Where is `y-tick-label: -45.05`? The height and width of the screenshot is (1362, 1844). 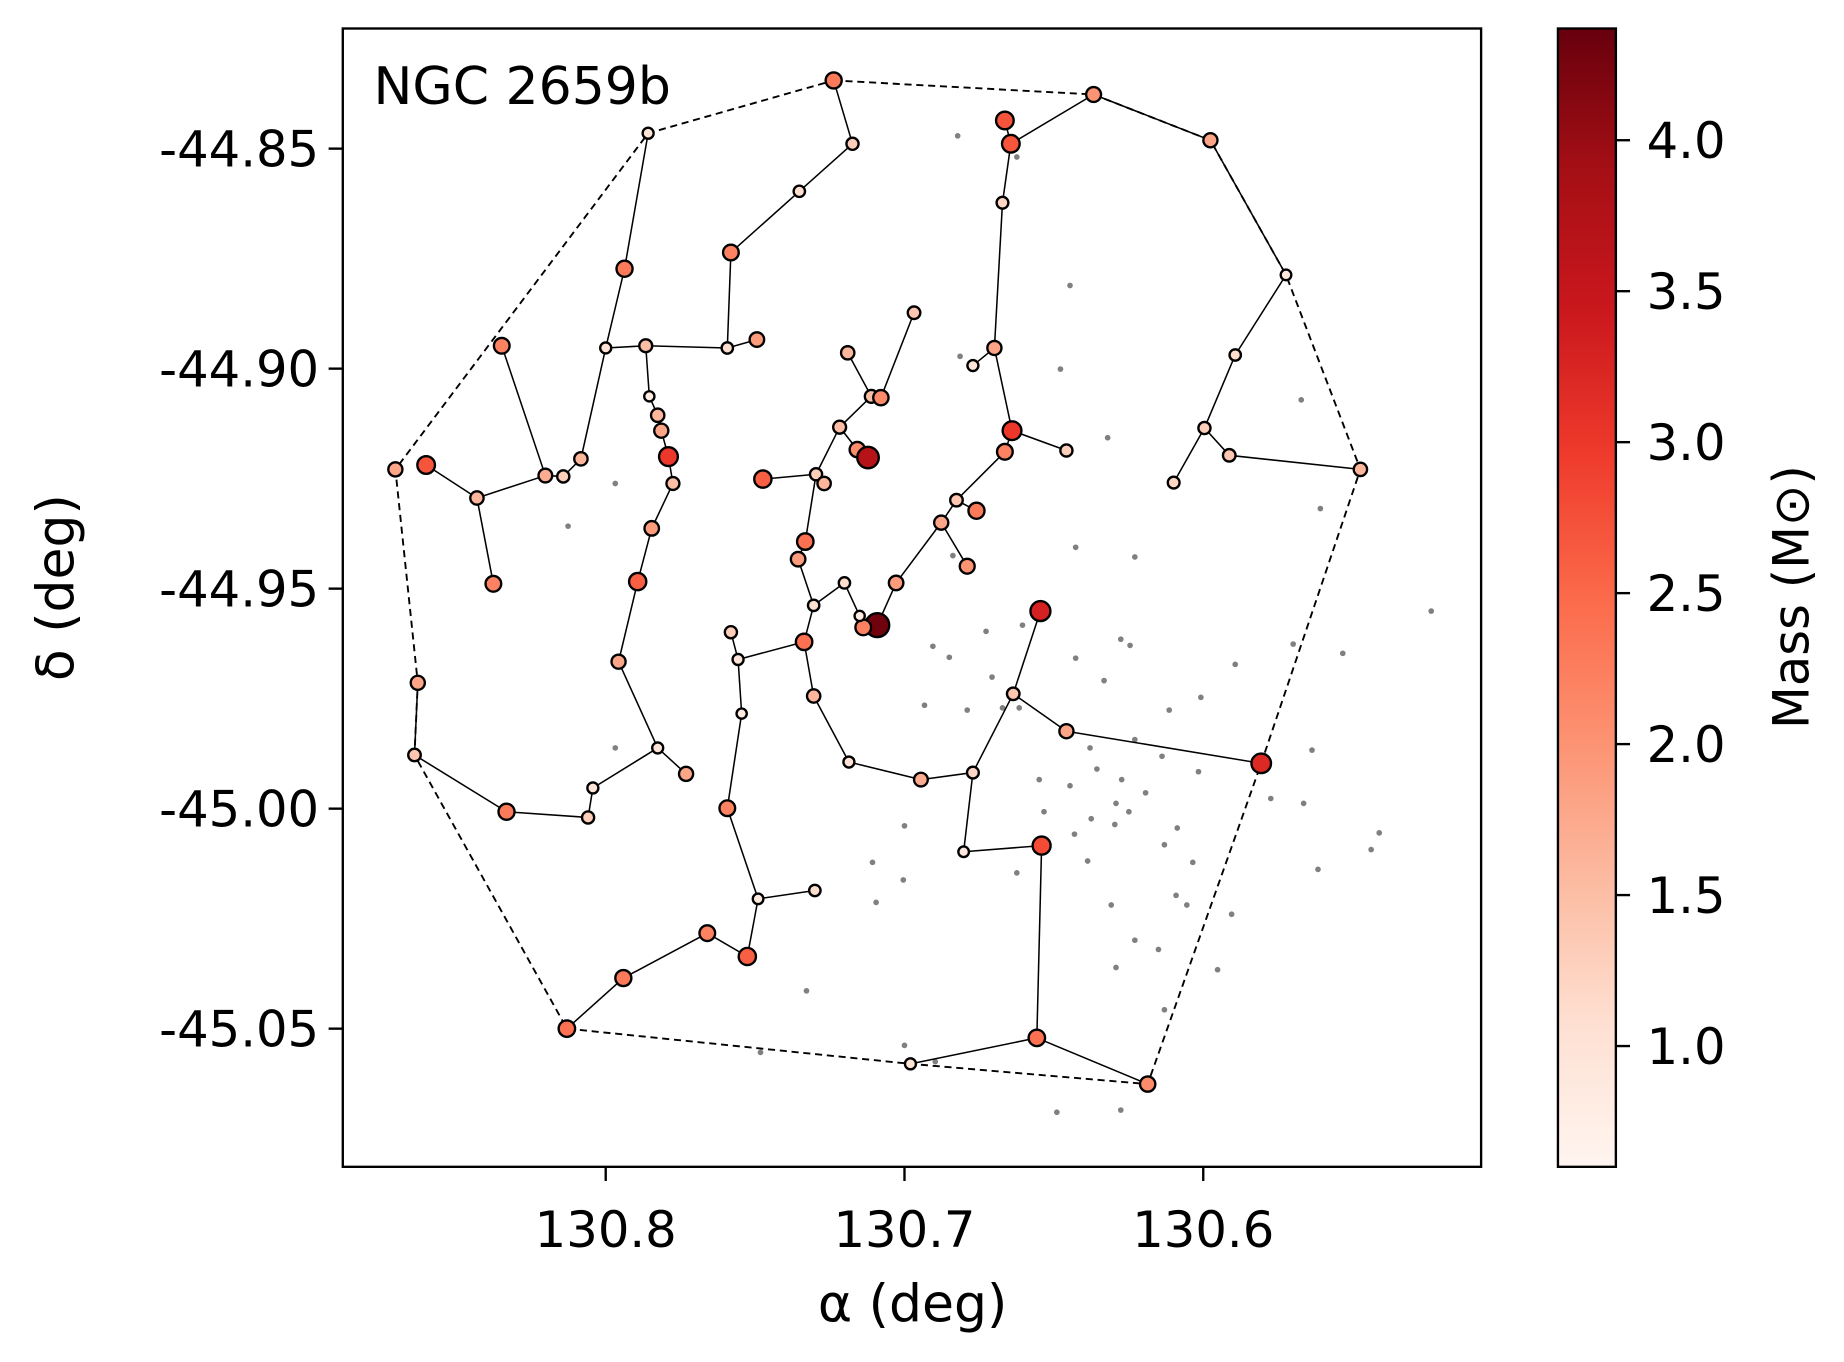
y-tick-label: -45.05 is located at coordinates (239, 1029).